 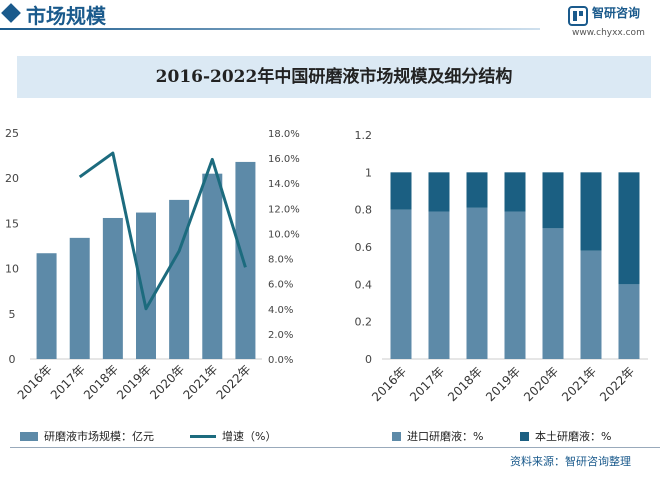 I want to click on left-x-tick-label: 2021年, so click(x=200, y=382).